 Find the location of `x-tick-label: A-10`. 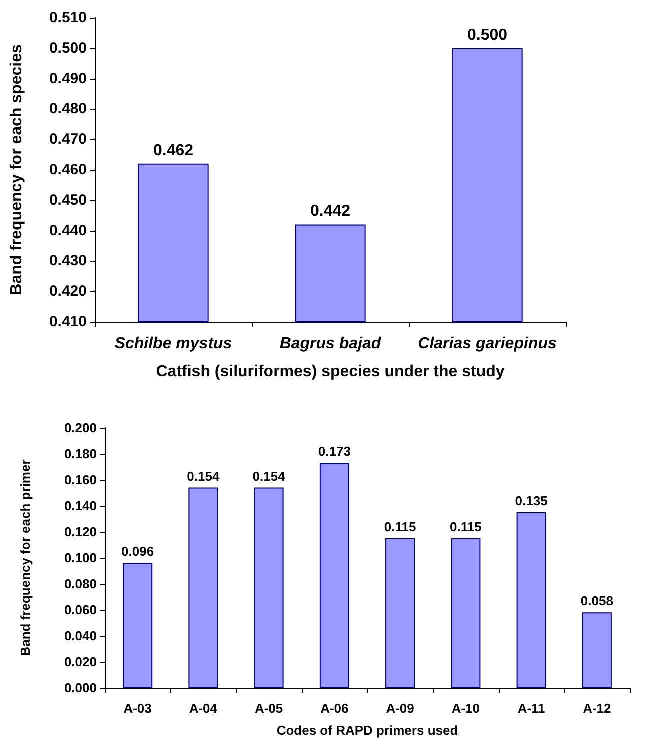

x-tick-label: A-10 is located at coordinates (466, 708).